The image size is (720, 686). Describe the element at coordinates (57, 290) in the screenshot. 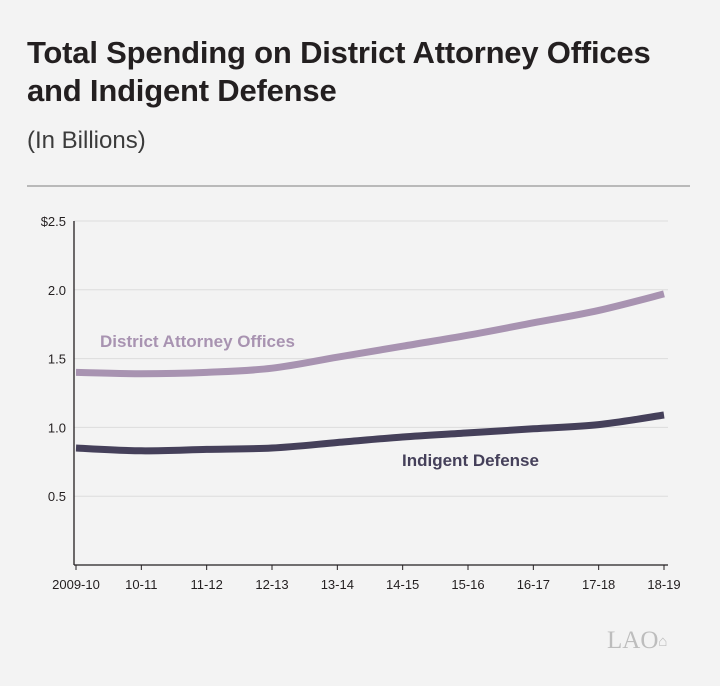

I see `y-tick-label: 2.0` at that location.